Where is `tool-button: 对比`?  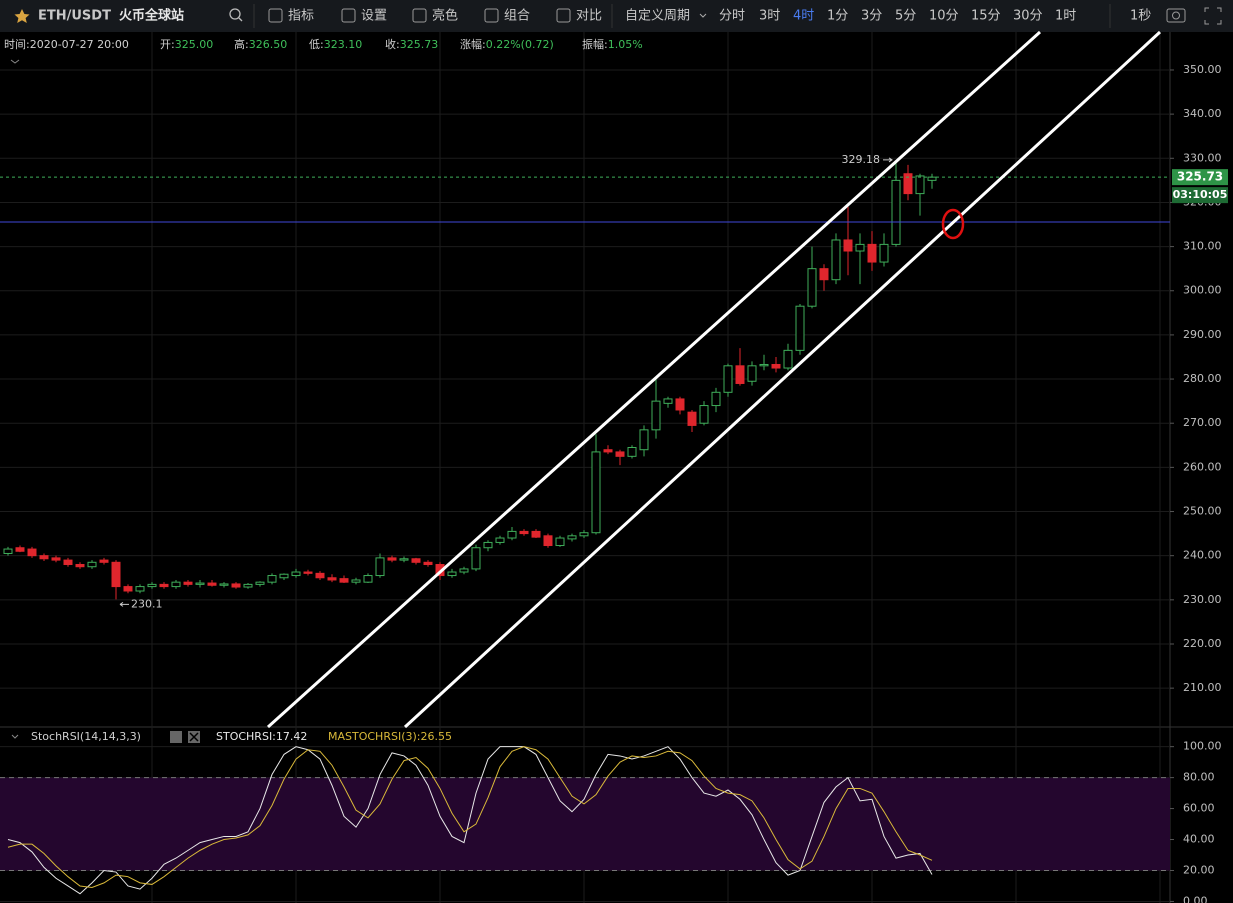
tool-button: 对比 is located at coordinates (589, 16).